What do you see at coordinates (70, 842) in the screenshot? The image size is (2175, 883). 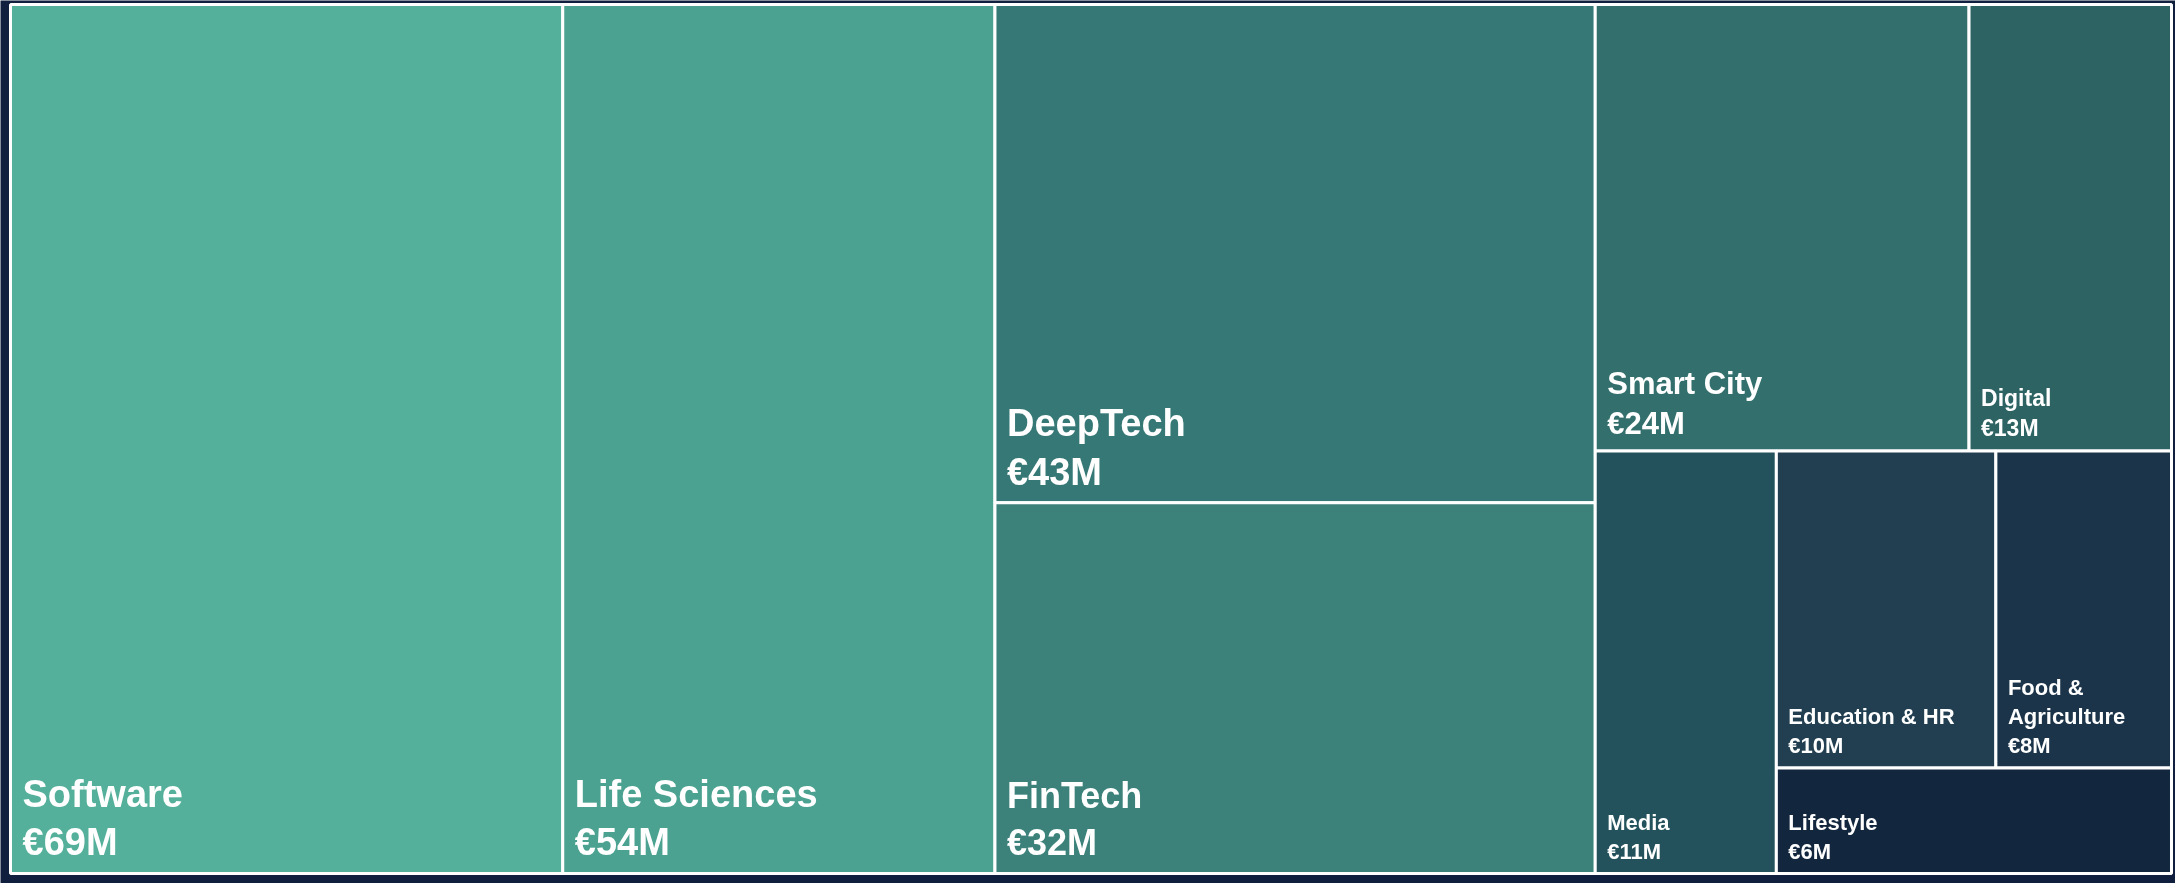 I see `data-label: €69M` at bounding box center [70, 842].